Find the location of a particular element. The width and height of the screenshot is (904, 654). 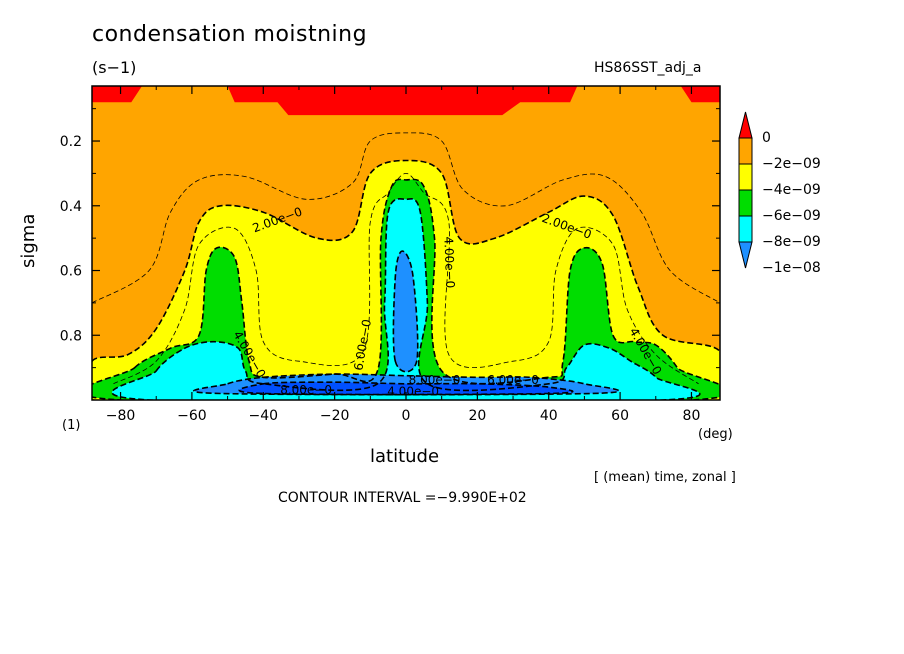

x-tick-label: 80 is located at coordinates (692, 416).